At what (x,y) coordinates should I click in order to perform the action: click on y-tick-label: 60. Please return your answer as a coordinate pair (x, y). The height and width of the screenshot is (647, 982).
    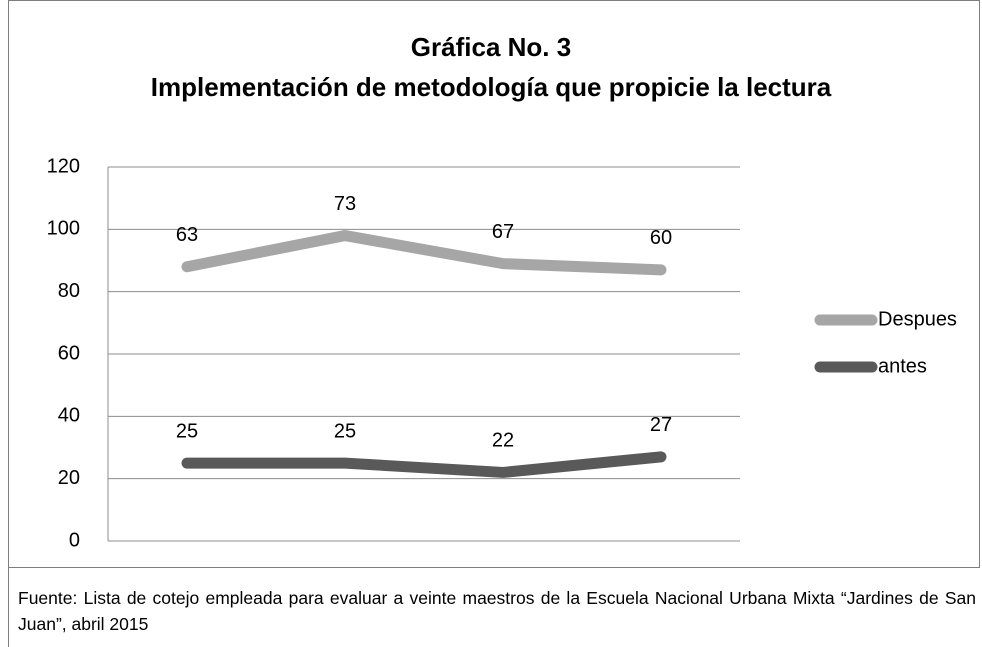
    Looking at the image, I should click on (69, 353).